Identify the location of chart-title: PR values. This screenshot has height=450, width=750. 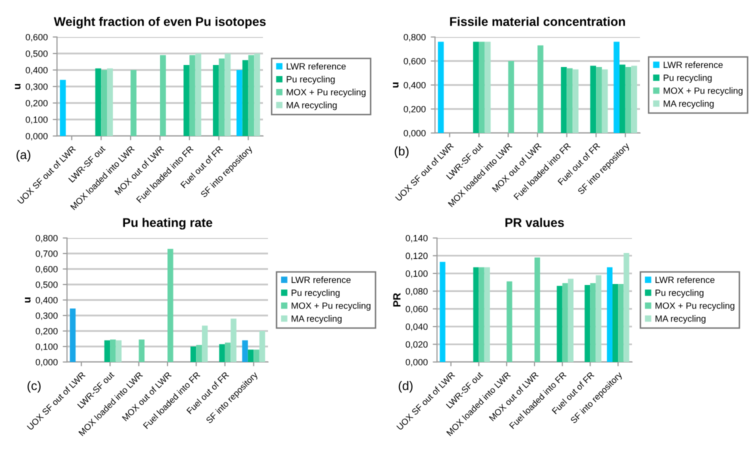
(534, 223).